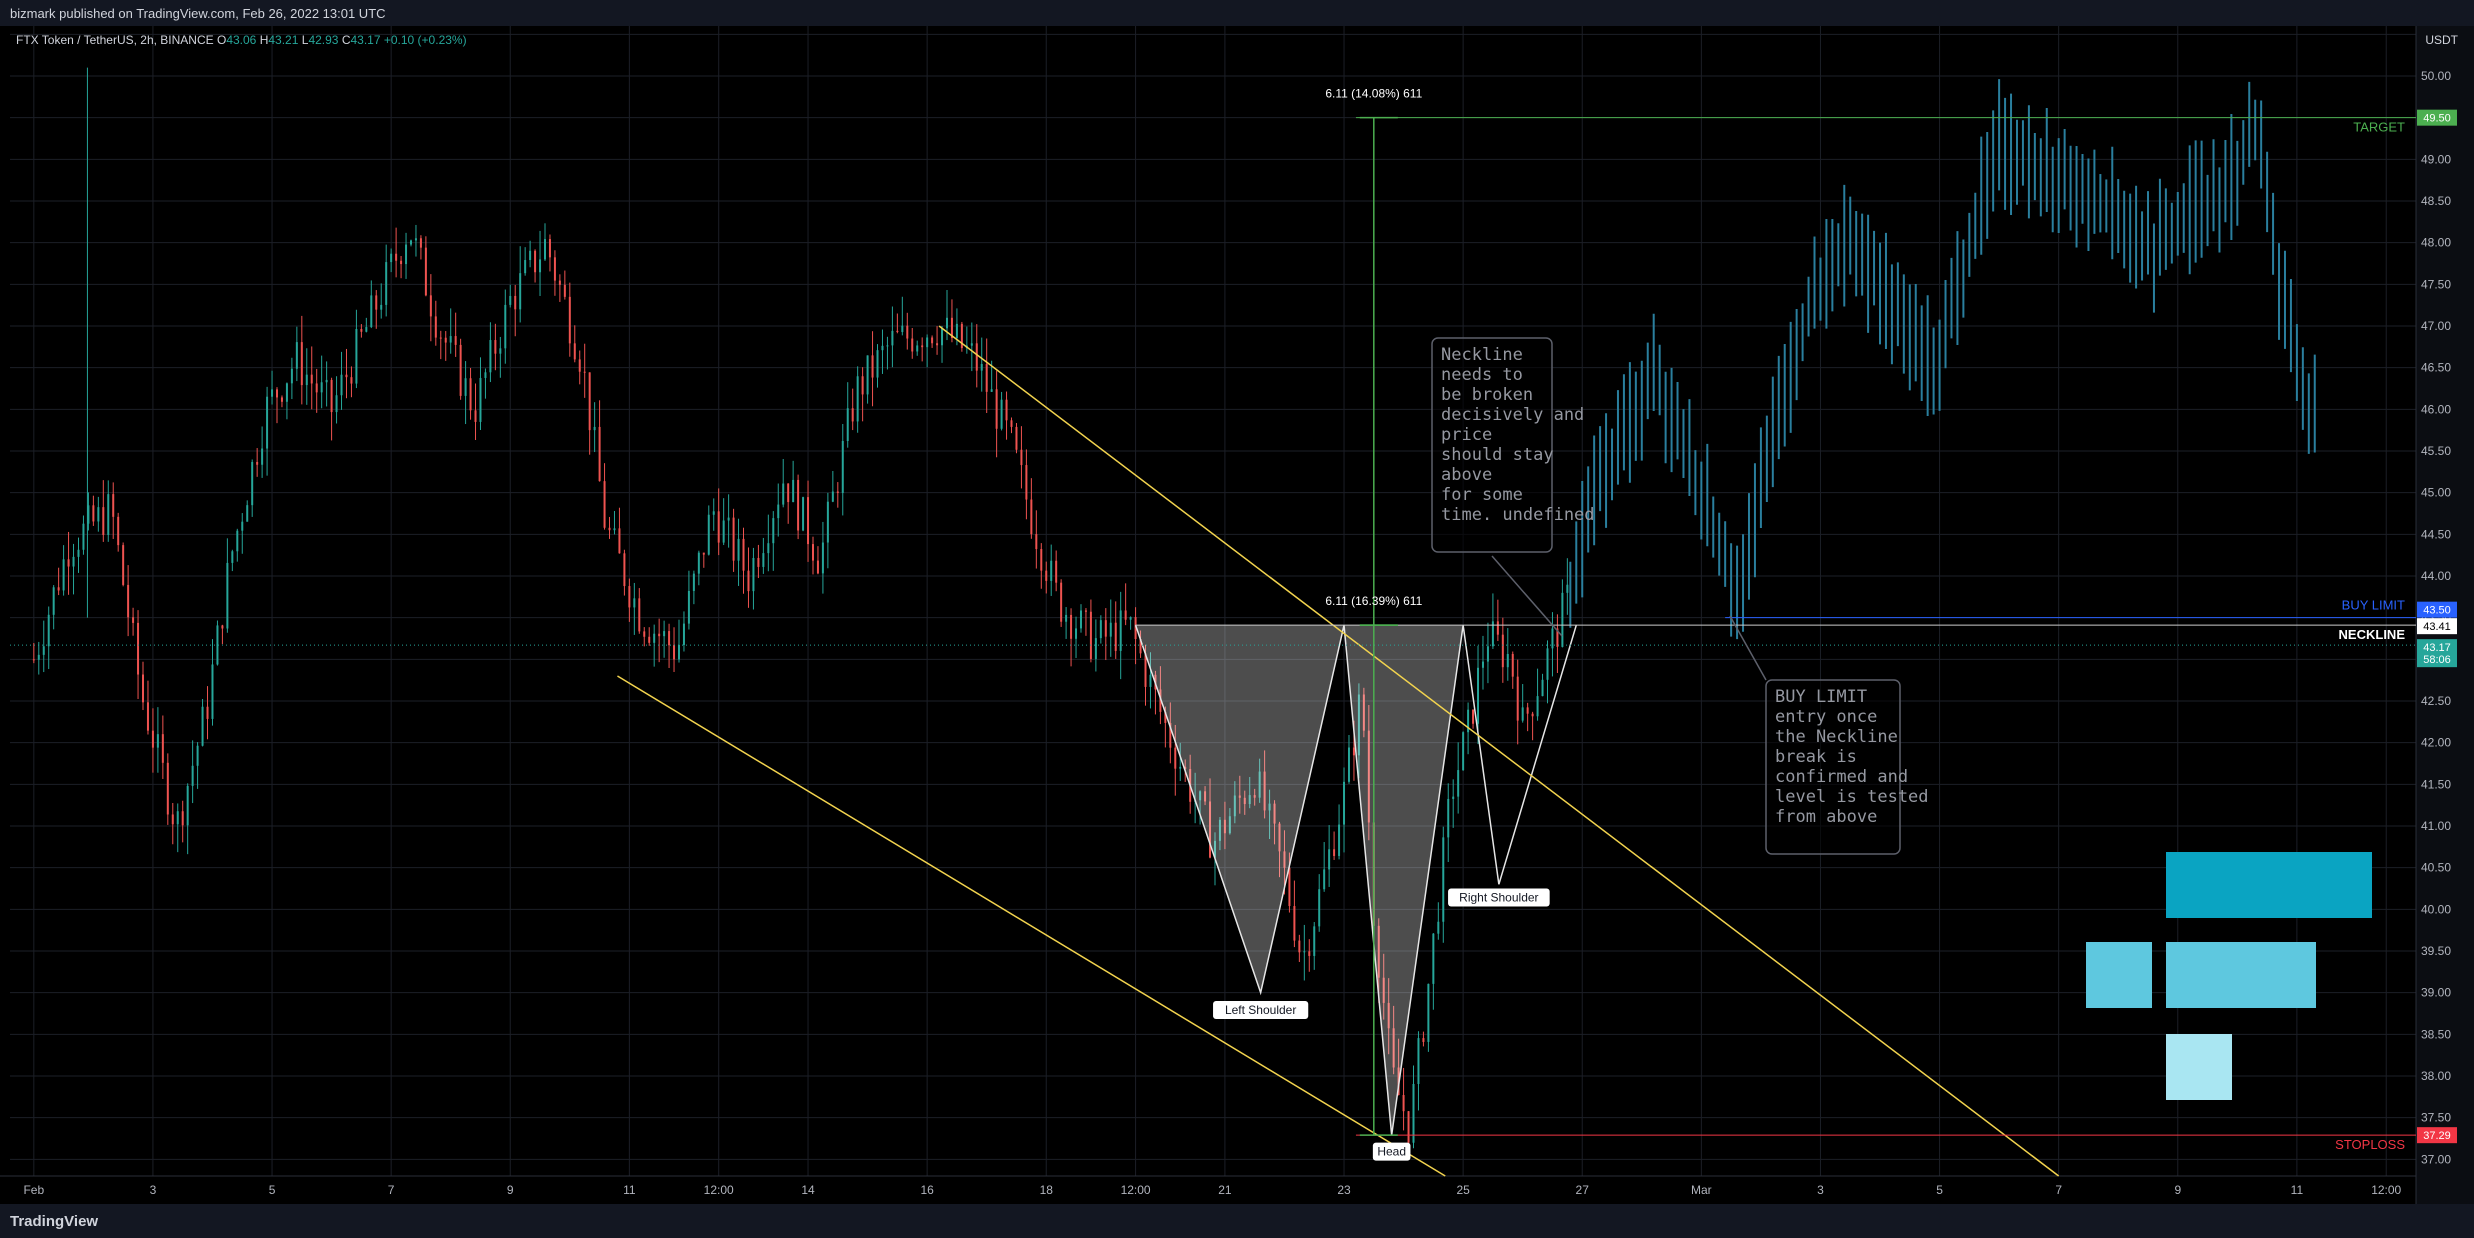 This screenshot has width=2474, height=1238. Describe the element at coordinates (1240, 809) in the screenshot. I see `shaded-triangle` at that location.